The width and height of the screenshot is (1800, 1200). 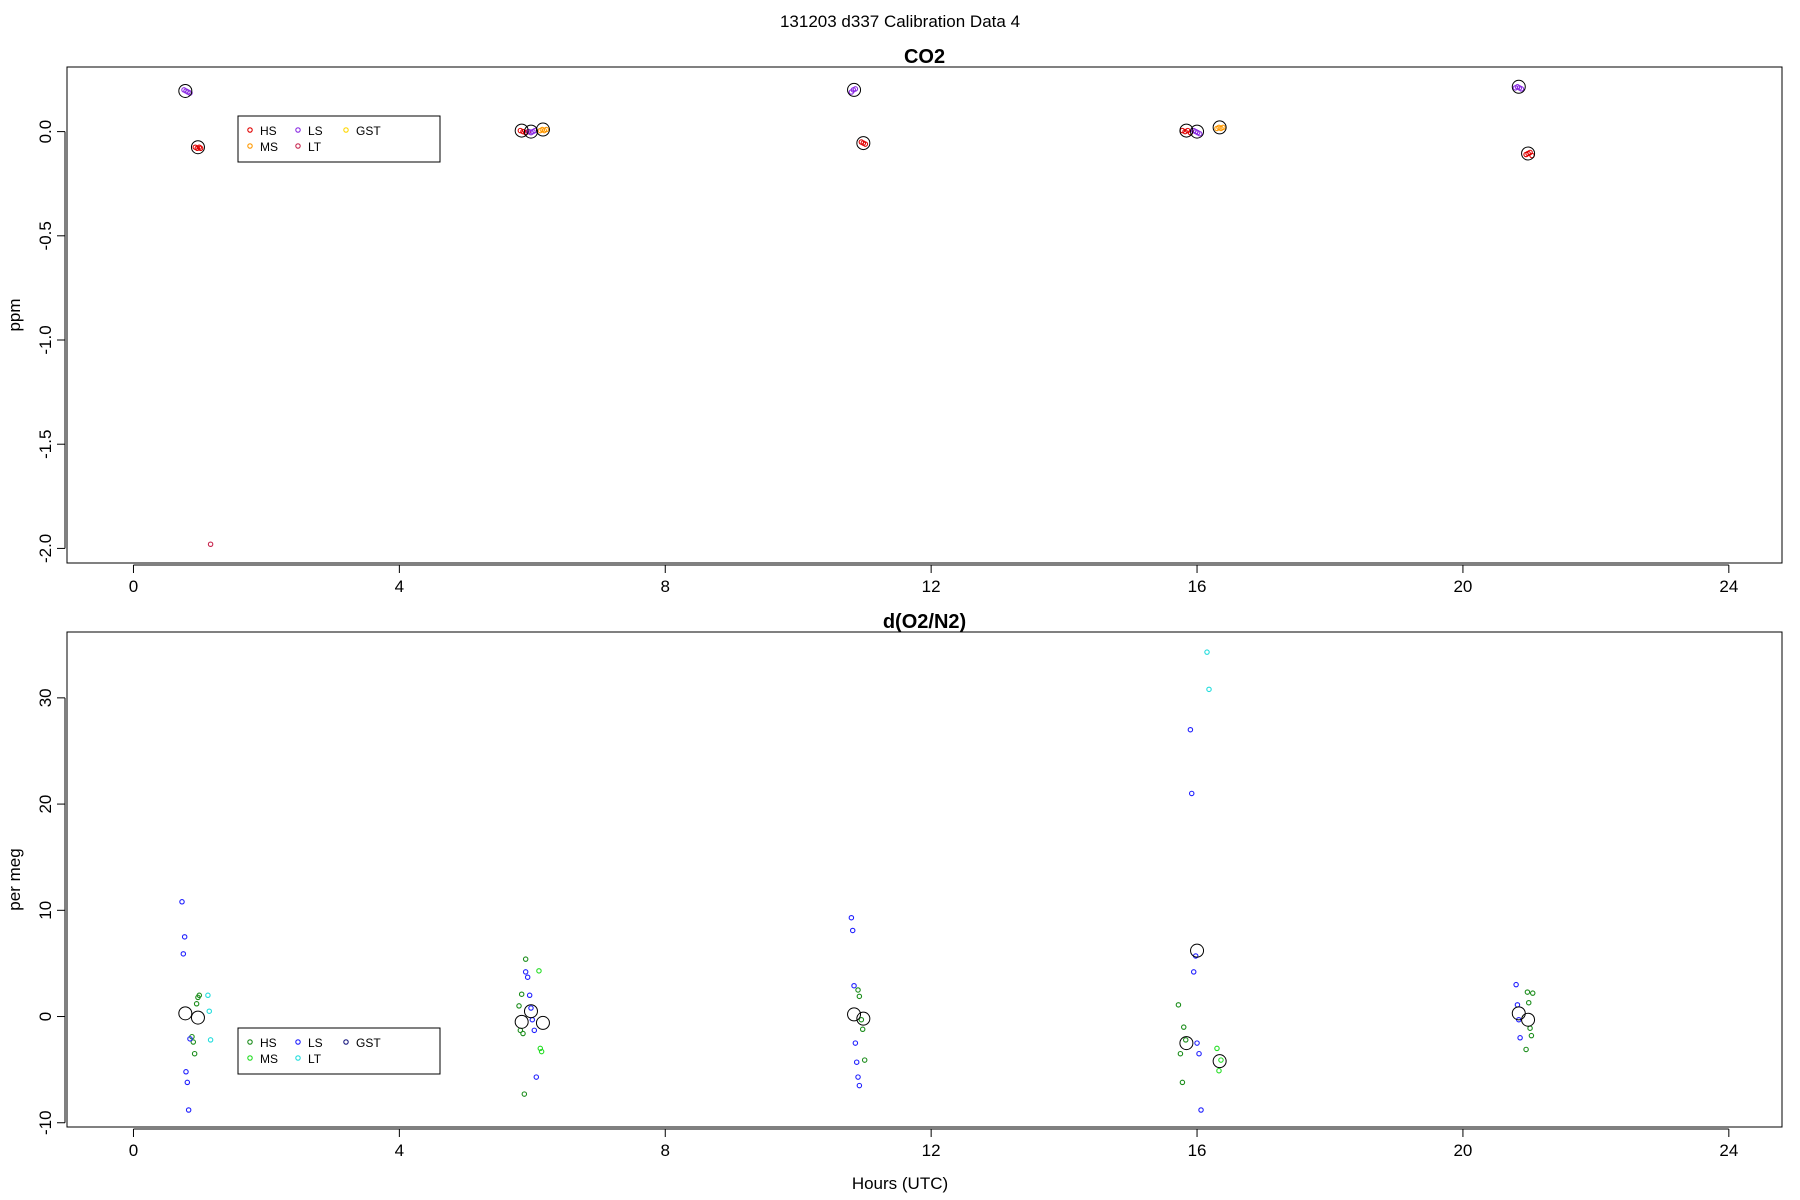 What do you see at coordinates (45, 1122) in the screenshot?
I see `y-tick-label: -10` at bounding box center [45, 1122].